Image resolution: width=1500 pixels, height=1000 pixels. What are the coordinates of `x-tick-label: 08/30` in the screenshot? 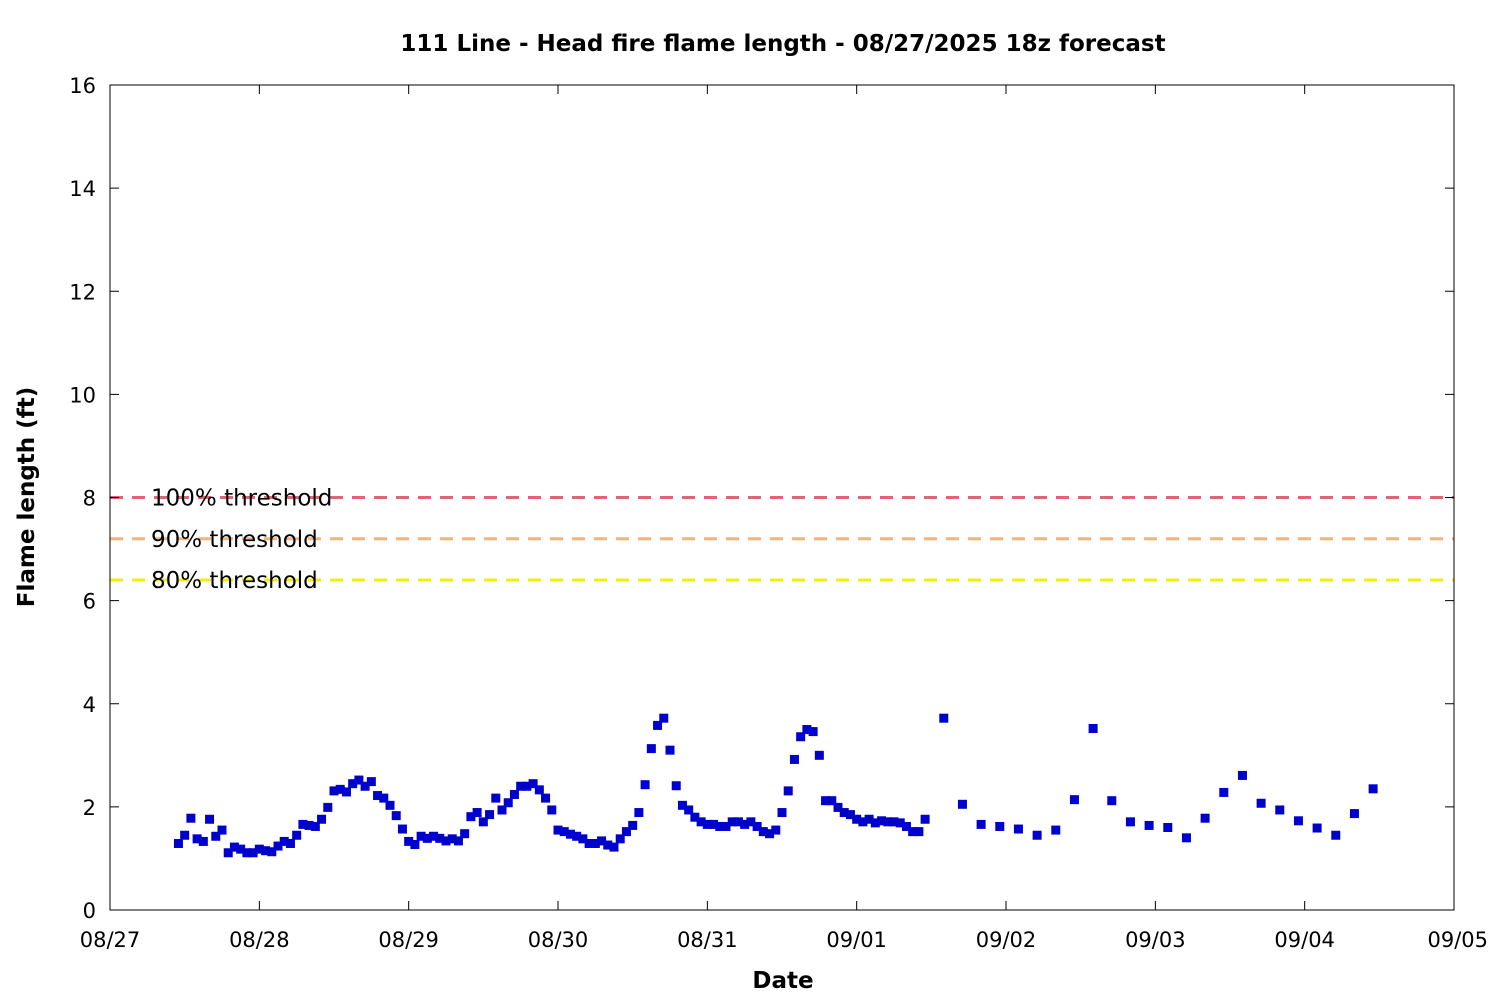 It's located at (558, 940).